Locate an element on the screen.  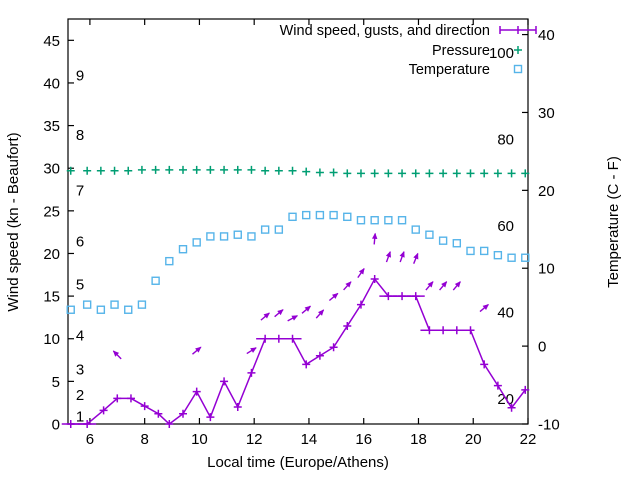
y-axis-label-left: Wind speed (kn - Beaufort) is located at coordinates (13, 221).